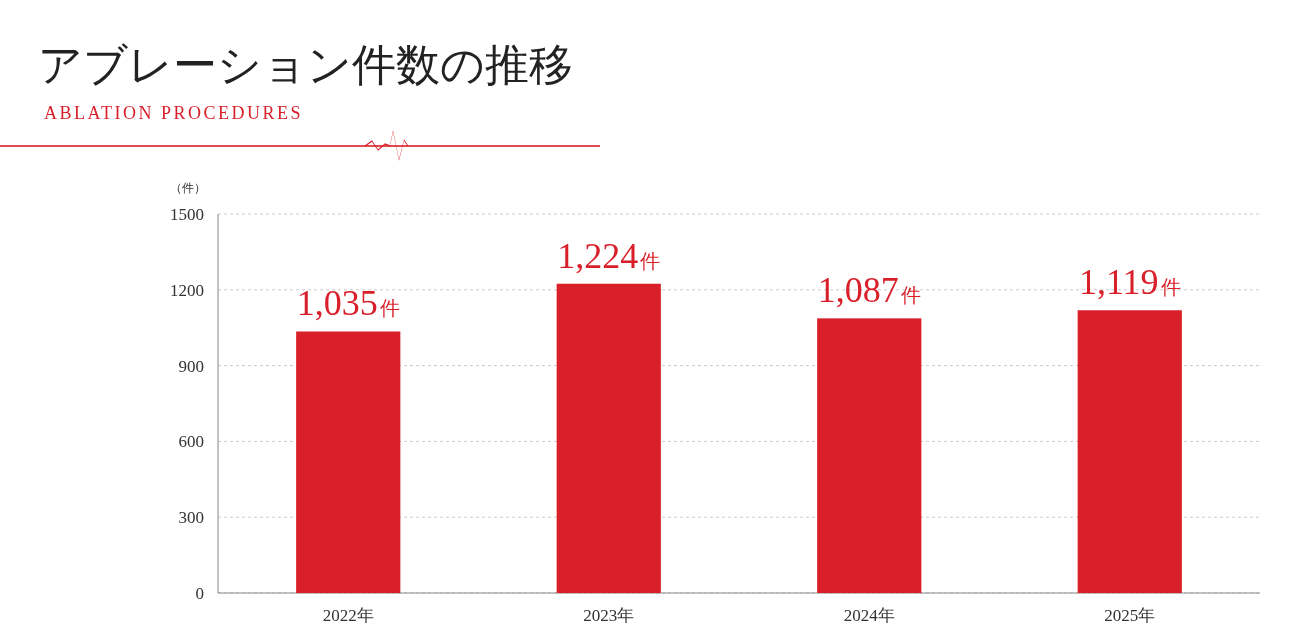 The width and height of the screenshot is (1298, 632). Describe the element at coordinates (305, 65) in the screenshot. I see `title: アブレーション件数の推移` at that location.